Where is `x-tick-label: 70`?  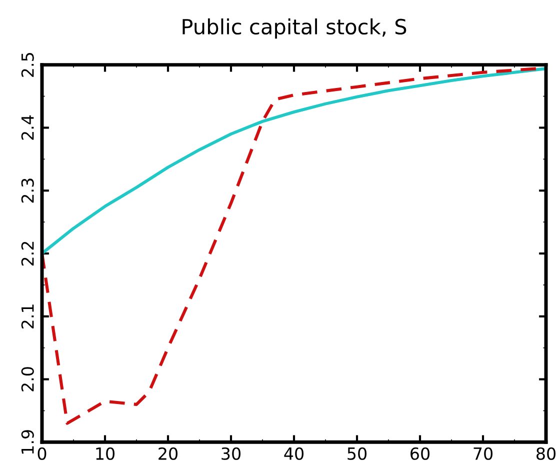
x-tick-label: 70 is located at coordinates (483, 453).